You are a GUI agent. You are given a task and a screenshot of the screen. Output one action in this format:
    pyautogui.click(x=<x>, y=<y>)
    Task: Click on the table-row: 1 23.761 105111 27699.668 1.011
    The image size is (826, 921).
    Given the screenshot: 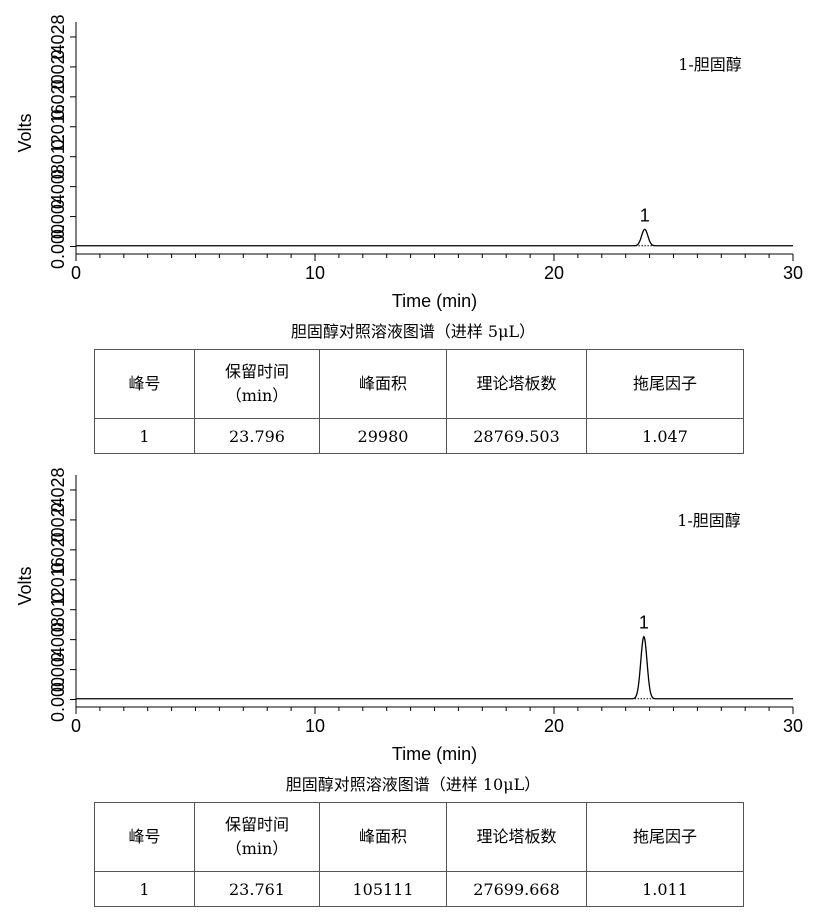 What is the action you would take?
    pyautogui.click(x=419, y=889)
    